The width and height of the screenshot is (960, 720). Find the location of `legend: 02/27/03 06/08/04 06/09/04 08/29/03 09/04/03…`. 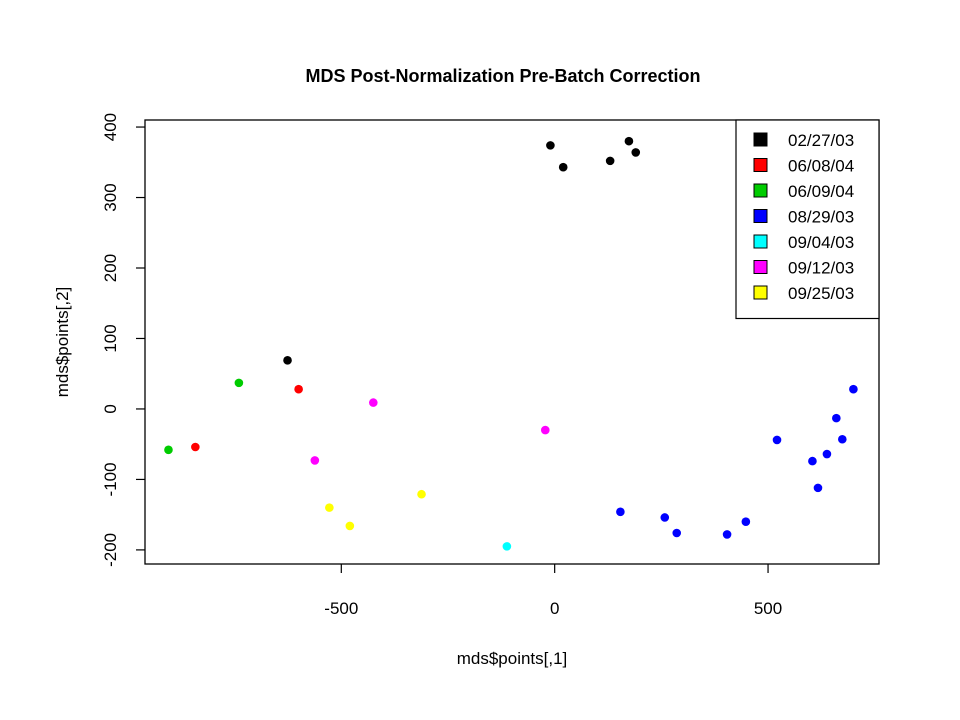

legend: 02/27/03 06/08/04 06/09/04 08/29/03 09/04/03… is located at coordinates (807, 219).